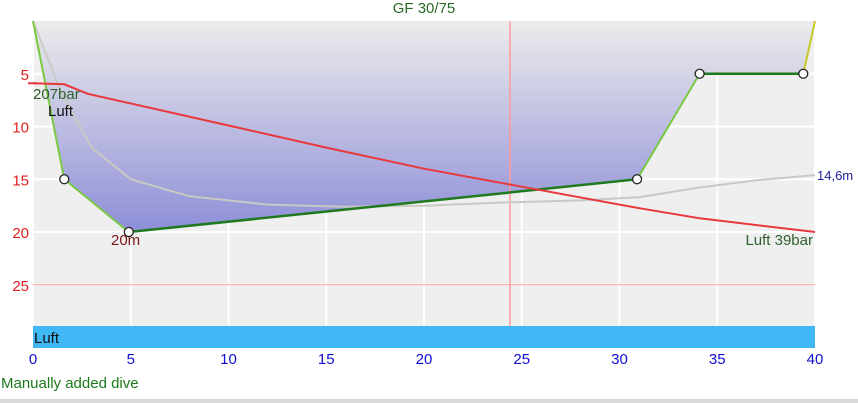  Describe the element at coordinates (619, 359) in the screenshot. I see `x-tick-label-30: 30` at that location.